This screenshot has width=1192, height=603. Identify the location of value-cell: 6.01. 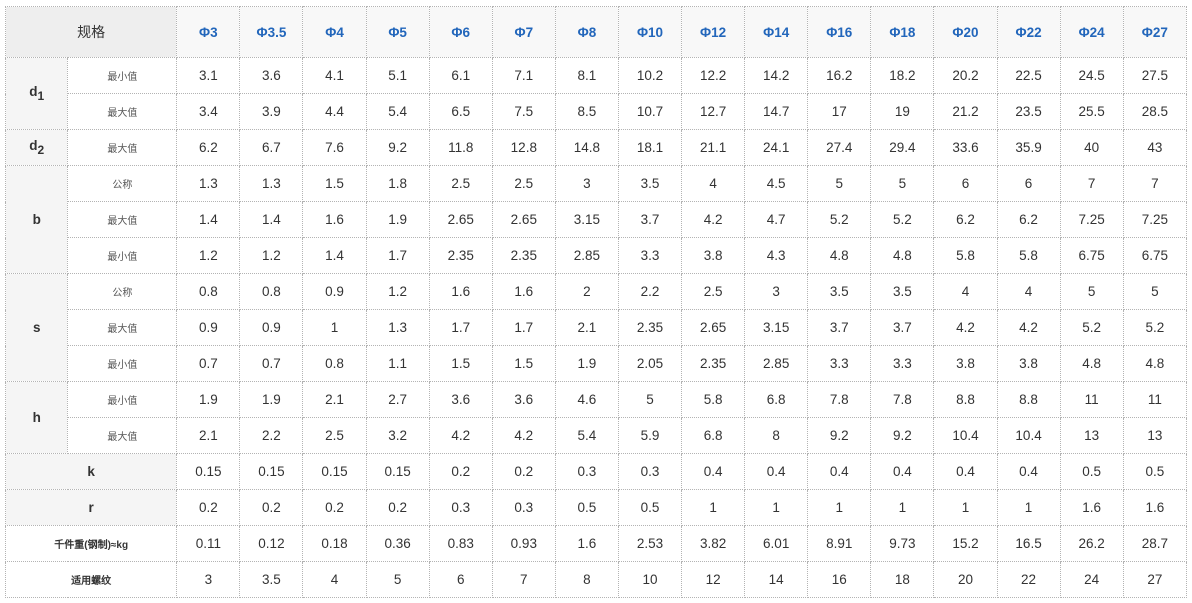
(776, 543).